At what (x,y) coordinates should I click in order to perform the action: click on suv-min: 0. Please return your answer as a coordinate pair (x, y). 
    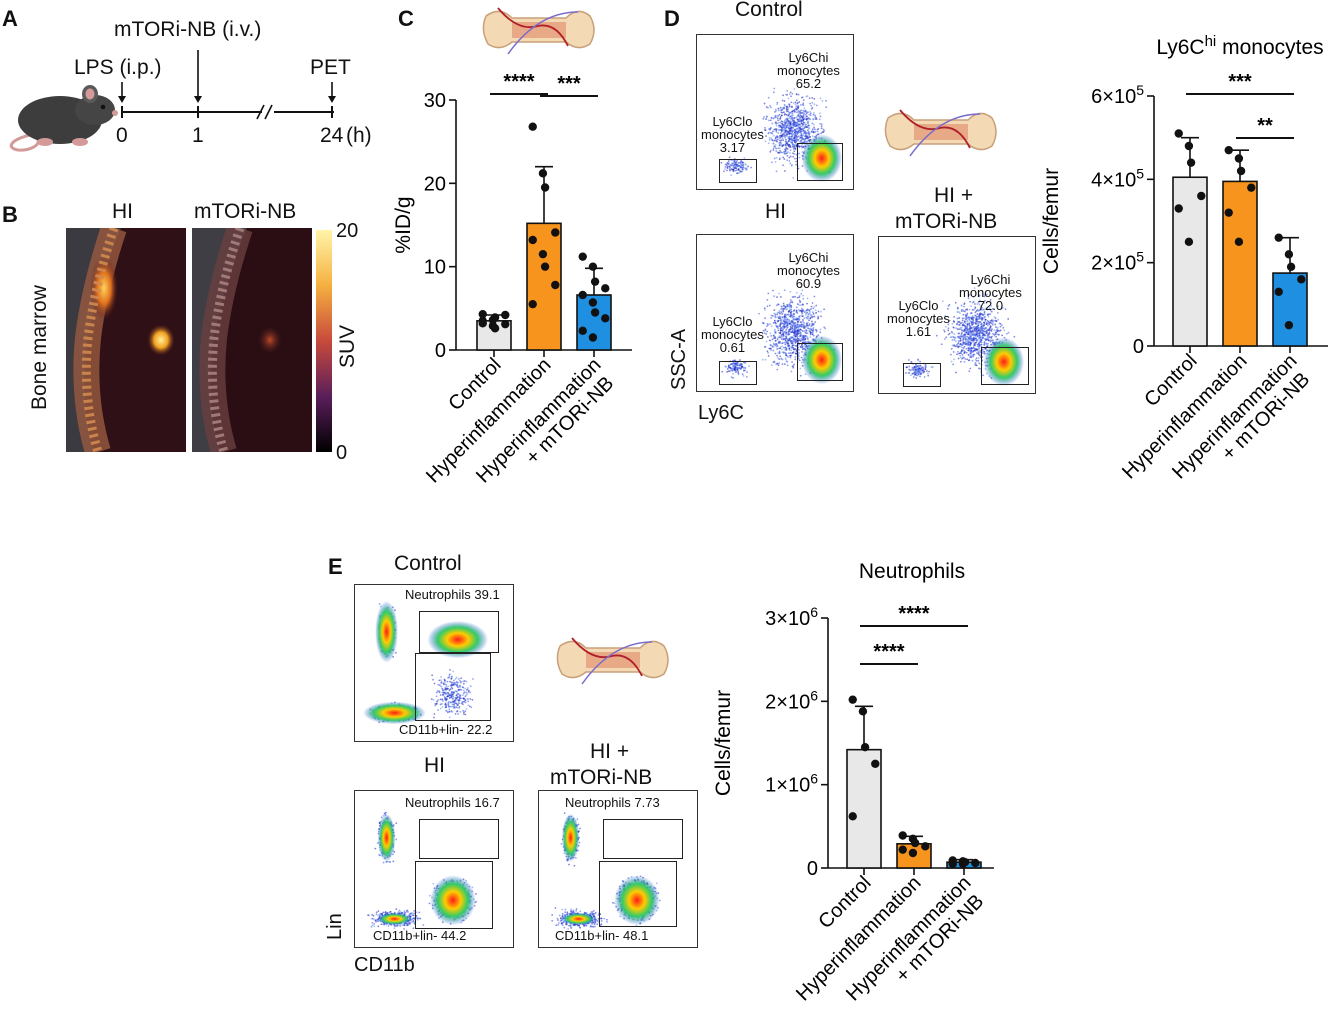
    Looking at the image, I should click on (342, 453).